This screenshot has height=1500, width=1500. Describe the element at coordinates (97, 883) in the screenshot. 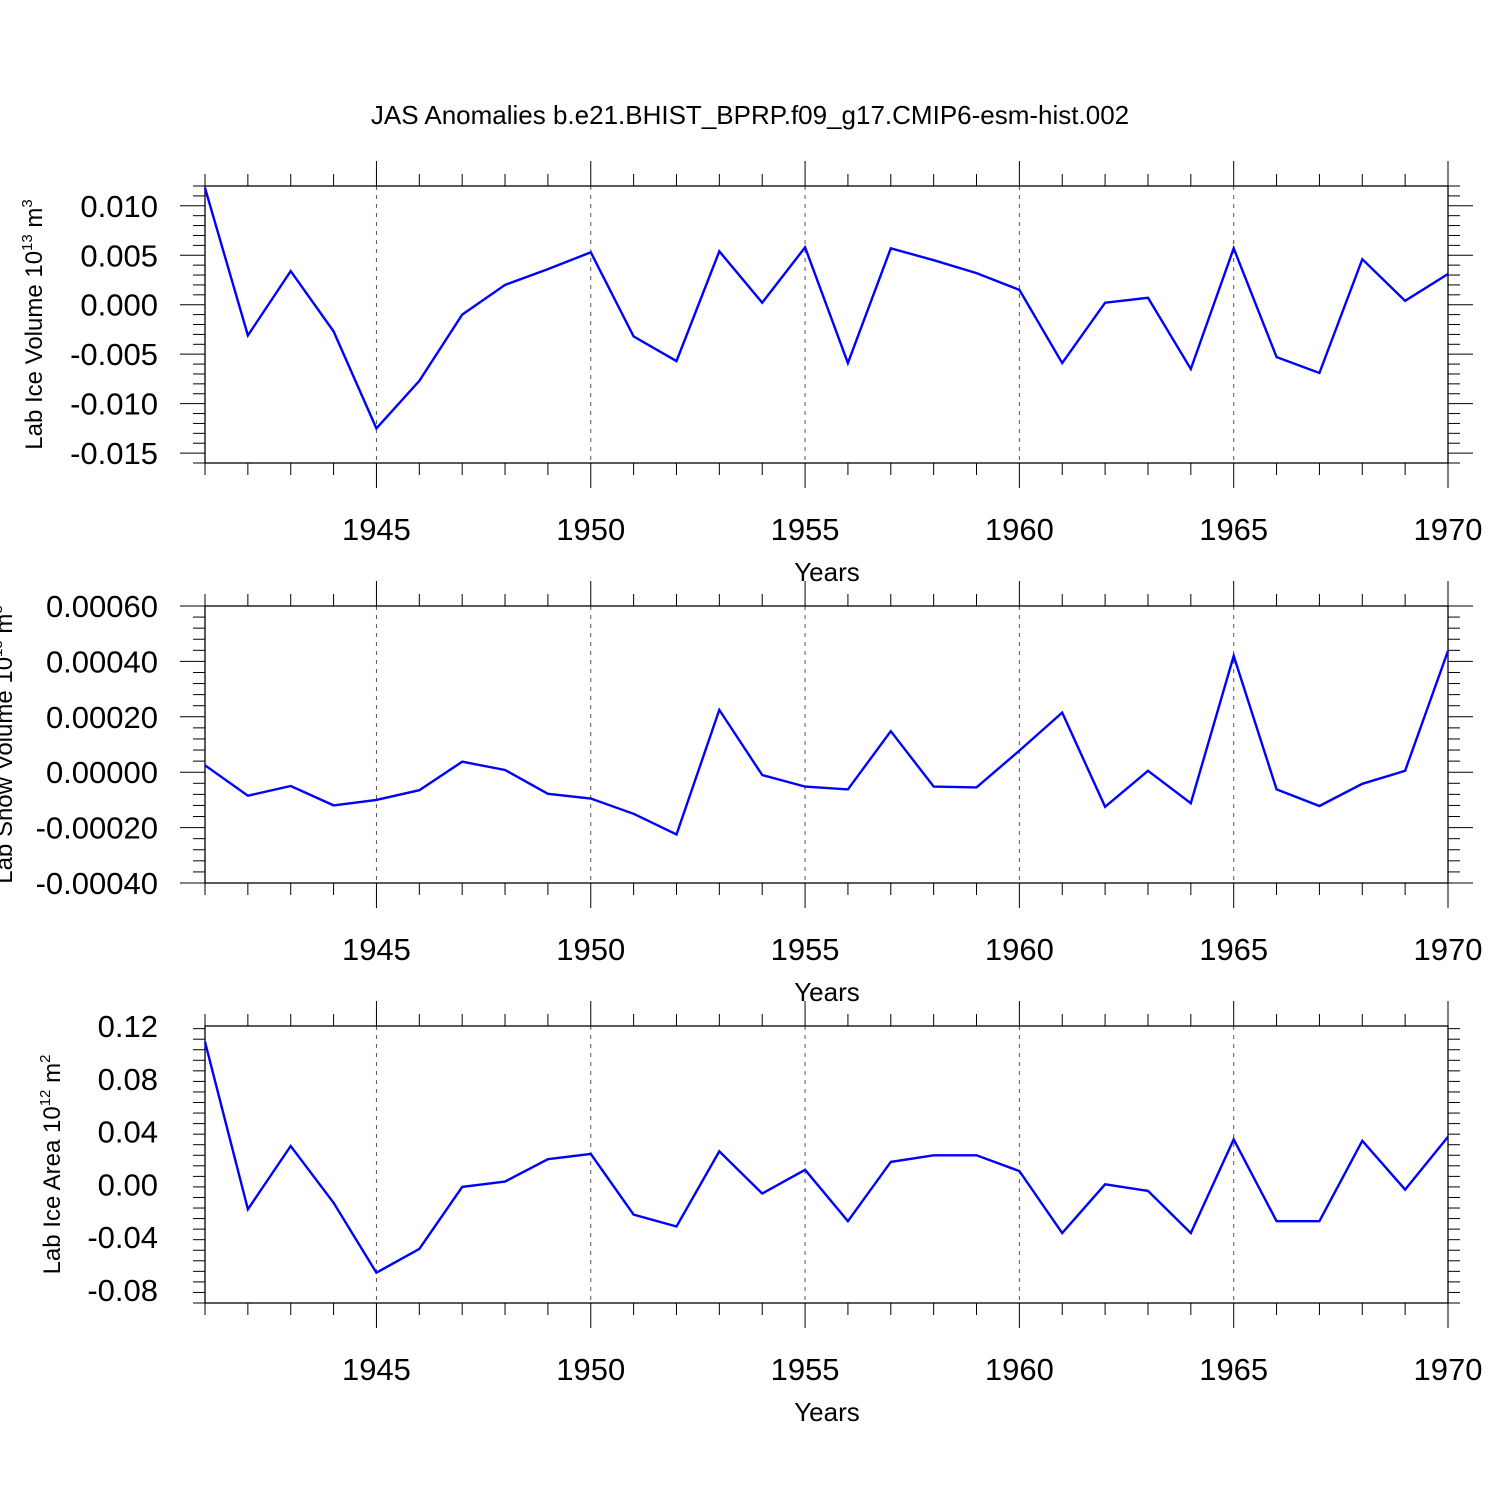

I see `y-tick-label: -0.00040` at that location.